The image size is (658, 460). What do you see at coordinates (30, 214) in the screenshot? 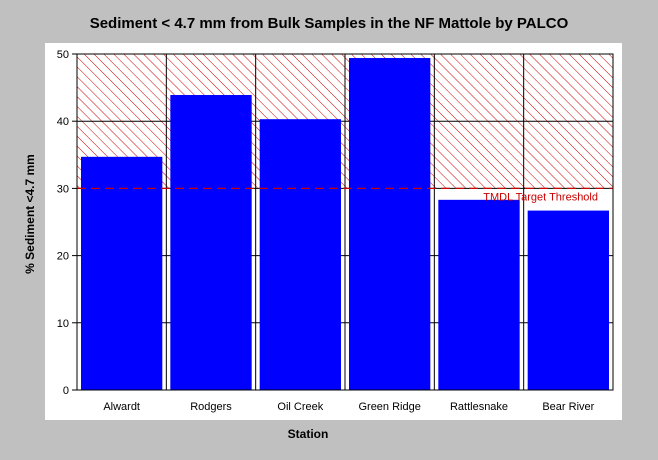
I see `y-axis-label: % Sediment <4.7 mm` at bounding box center [30, 214].